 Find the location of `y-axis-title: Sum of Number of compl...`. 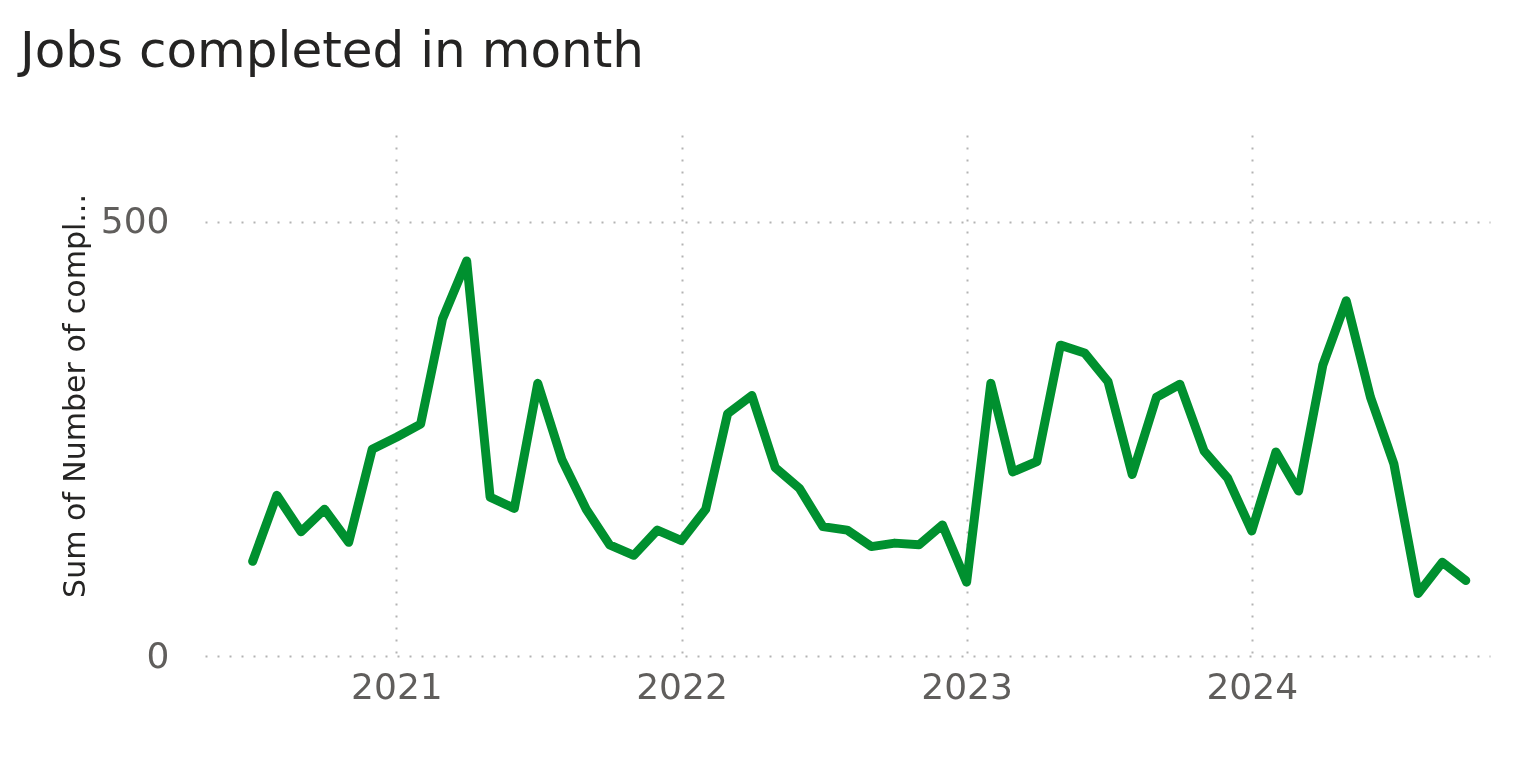

y-axis-title: Sum of Number of compl... is located at coordinates (74, 396).